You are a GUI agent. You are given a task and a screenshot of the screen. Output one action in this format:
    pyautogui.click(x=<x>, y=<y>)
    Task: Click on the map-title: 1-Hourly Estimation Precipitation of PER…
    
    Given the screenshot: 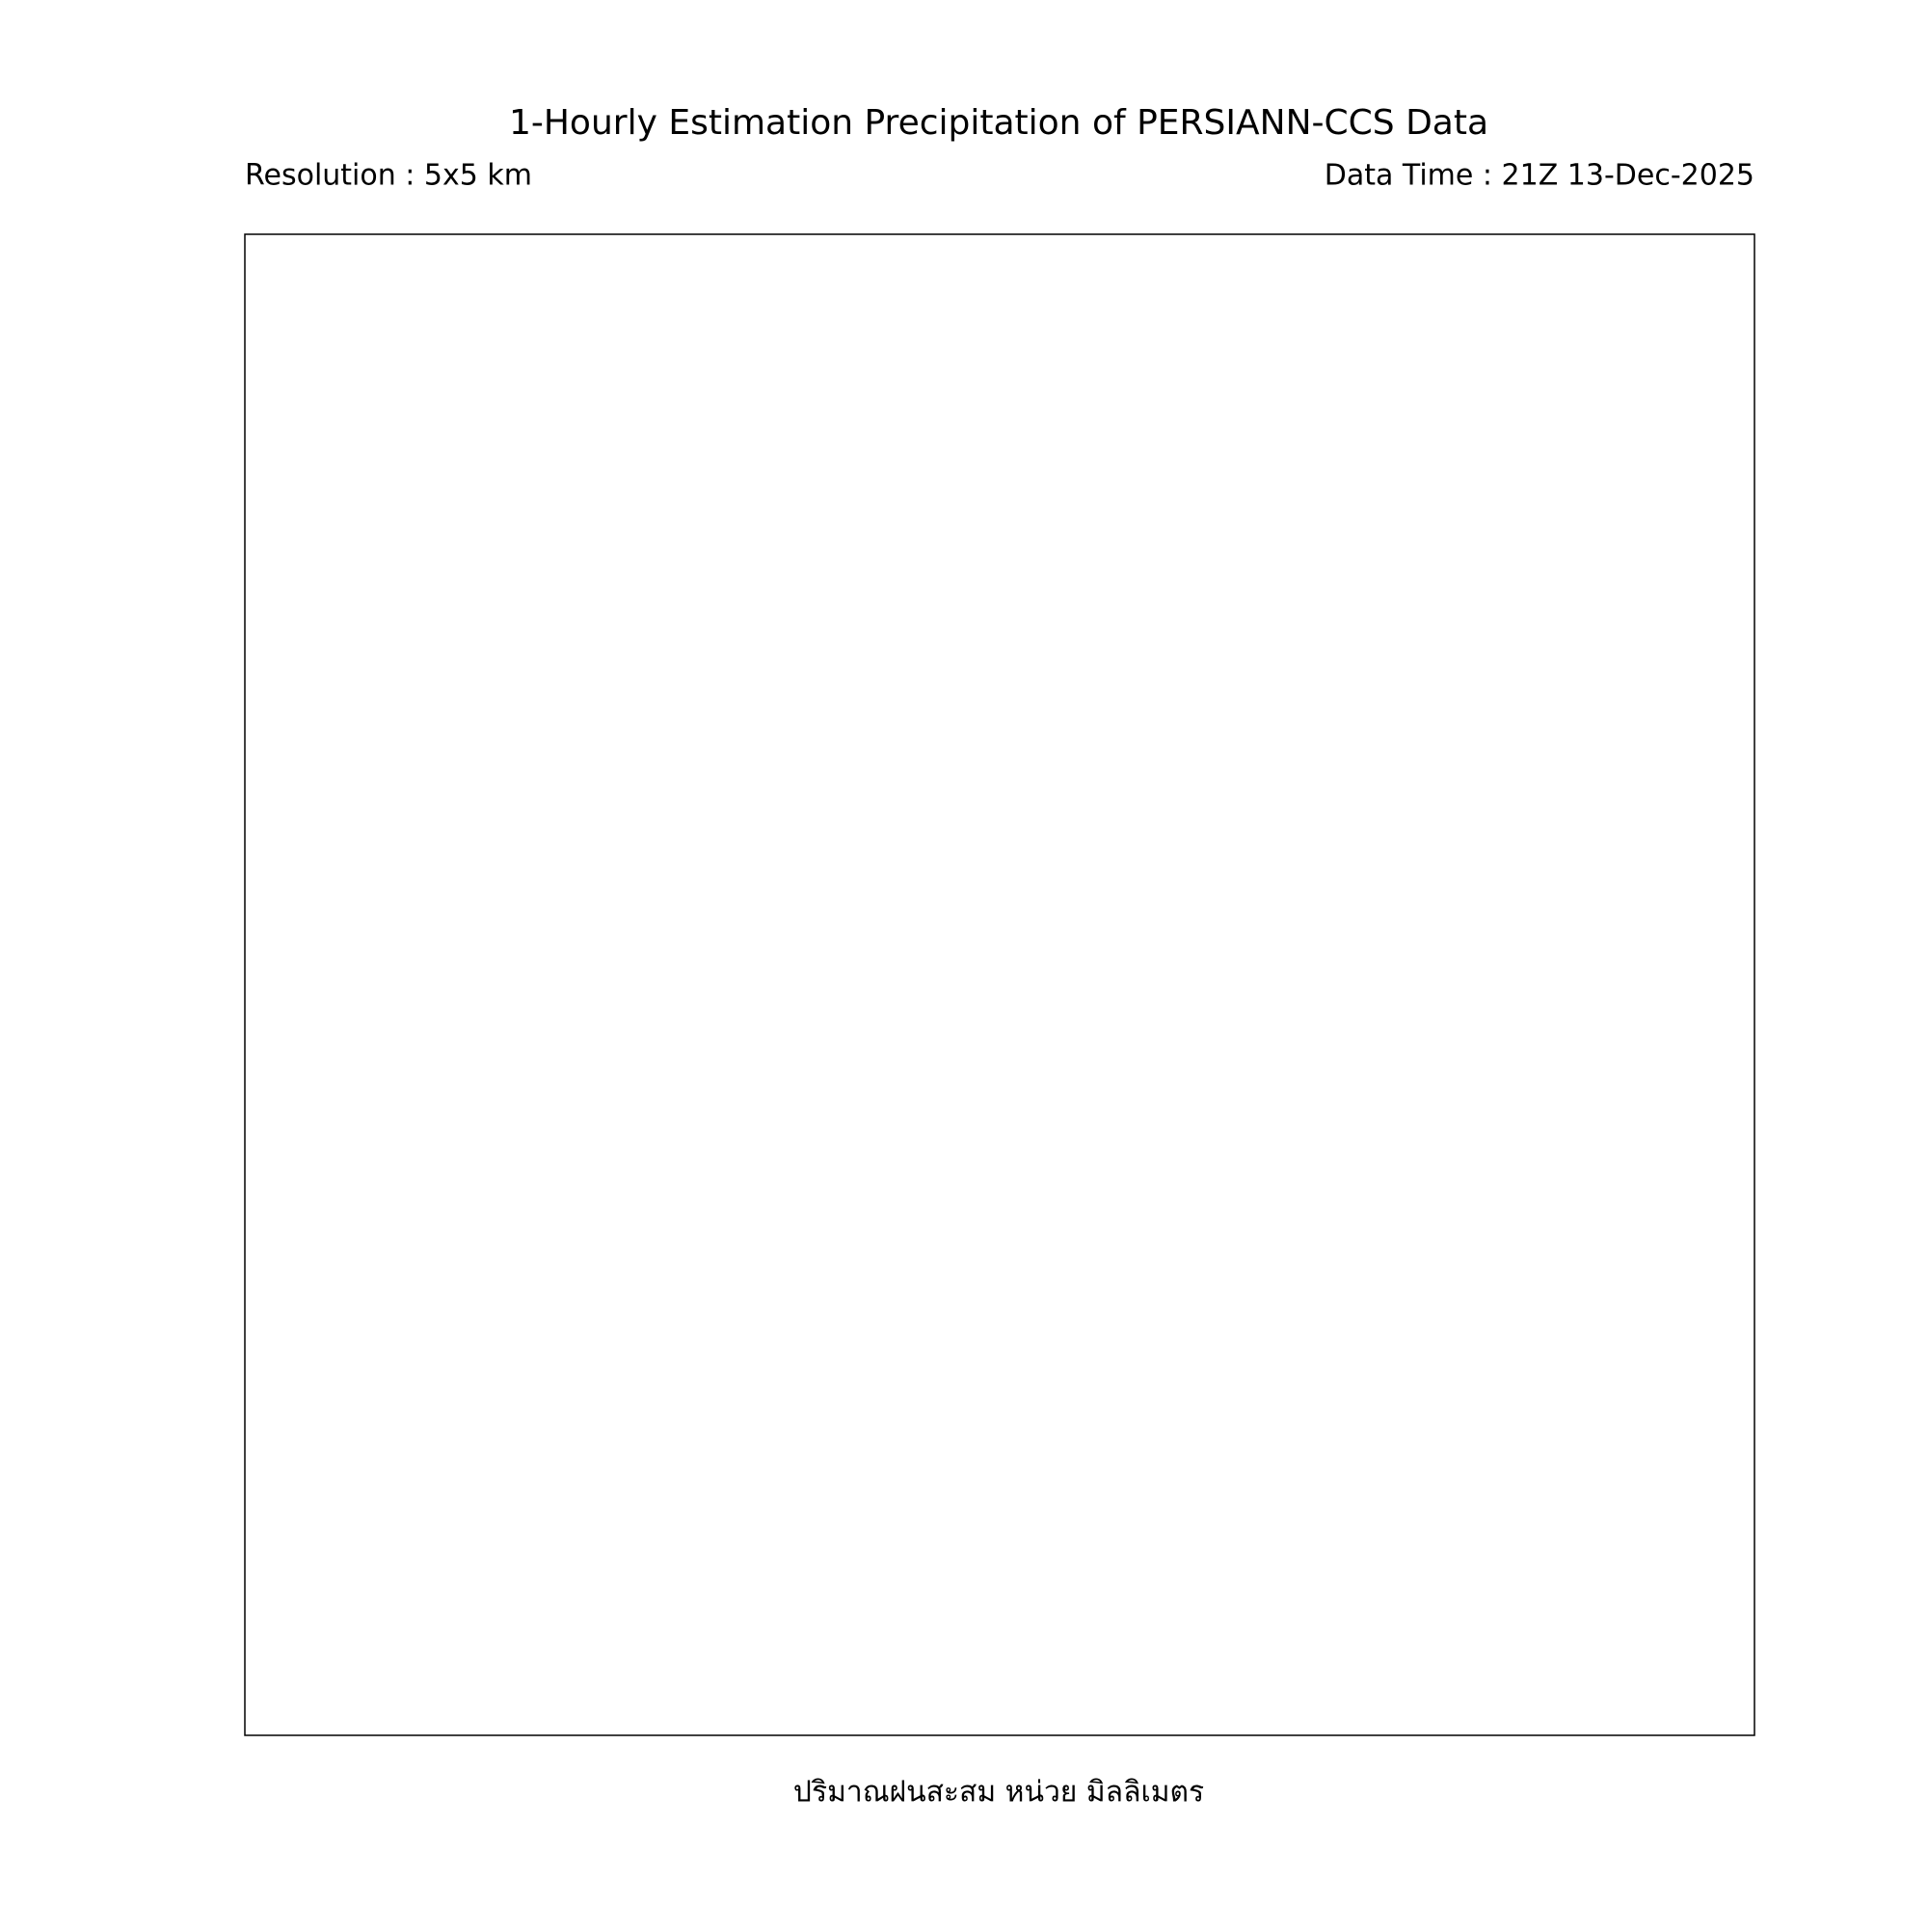 What is the action you would take?
    pyautogui.click(x=999, y=123)
    